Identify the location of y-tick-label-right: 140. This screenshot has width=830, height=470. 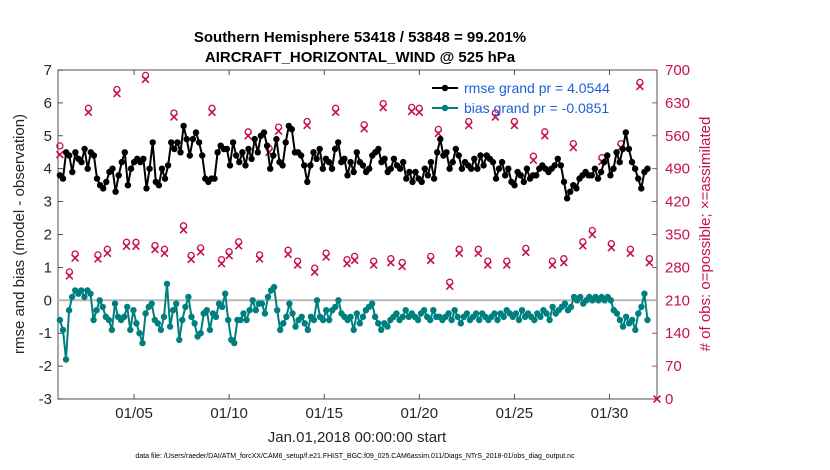
(677, 333).